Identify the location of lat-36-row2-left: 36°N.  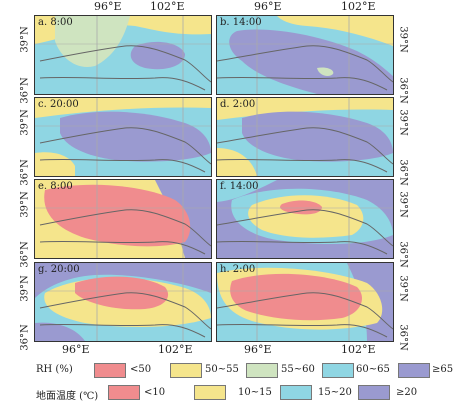
(25, 172).